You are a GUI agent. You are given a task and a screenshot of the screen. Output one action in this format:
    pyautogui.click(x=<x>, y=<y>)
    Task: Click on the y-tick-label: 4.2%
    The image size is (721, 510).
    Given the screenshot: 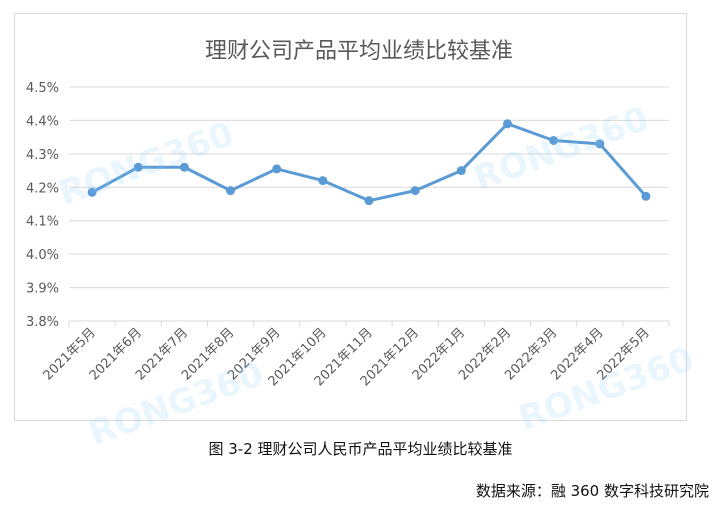 What is the action you would take?
    pyautogui.click(x=42, y=188)
    